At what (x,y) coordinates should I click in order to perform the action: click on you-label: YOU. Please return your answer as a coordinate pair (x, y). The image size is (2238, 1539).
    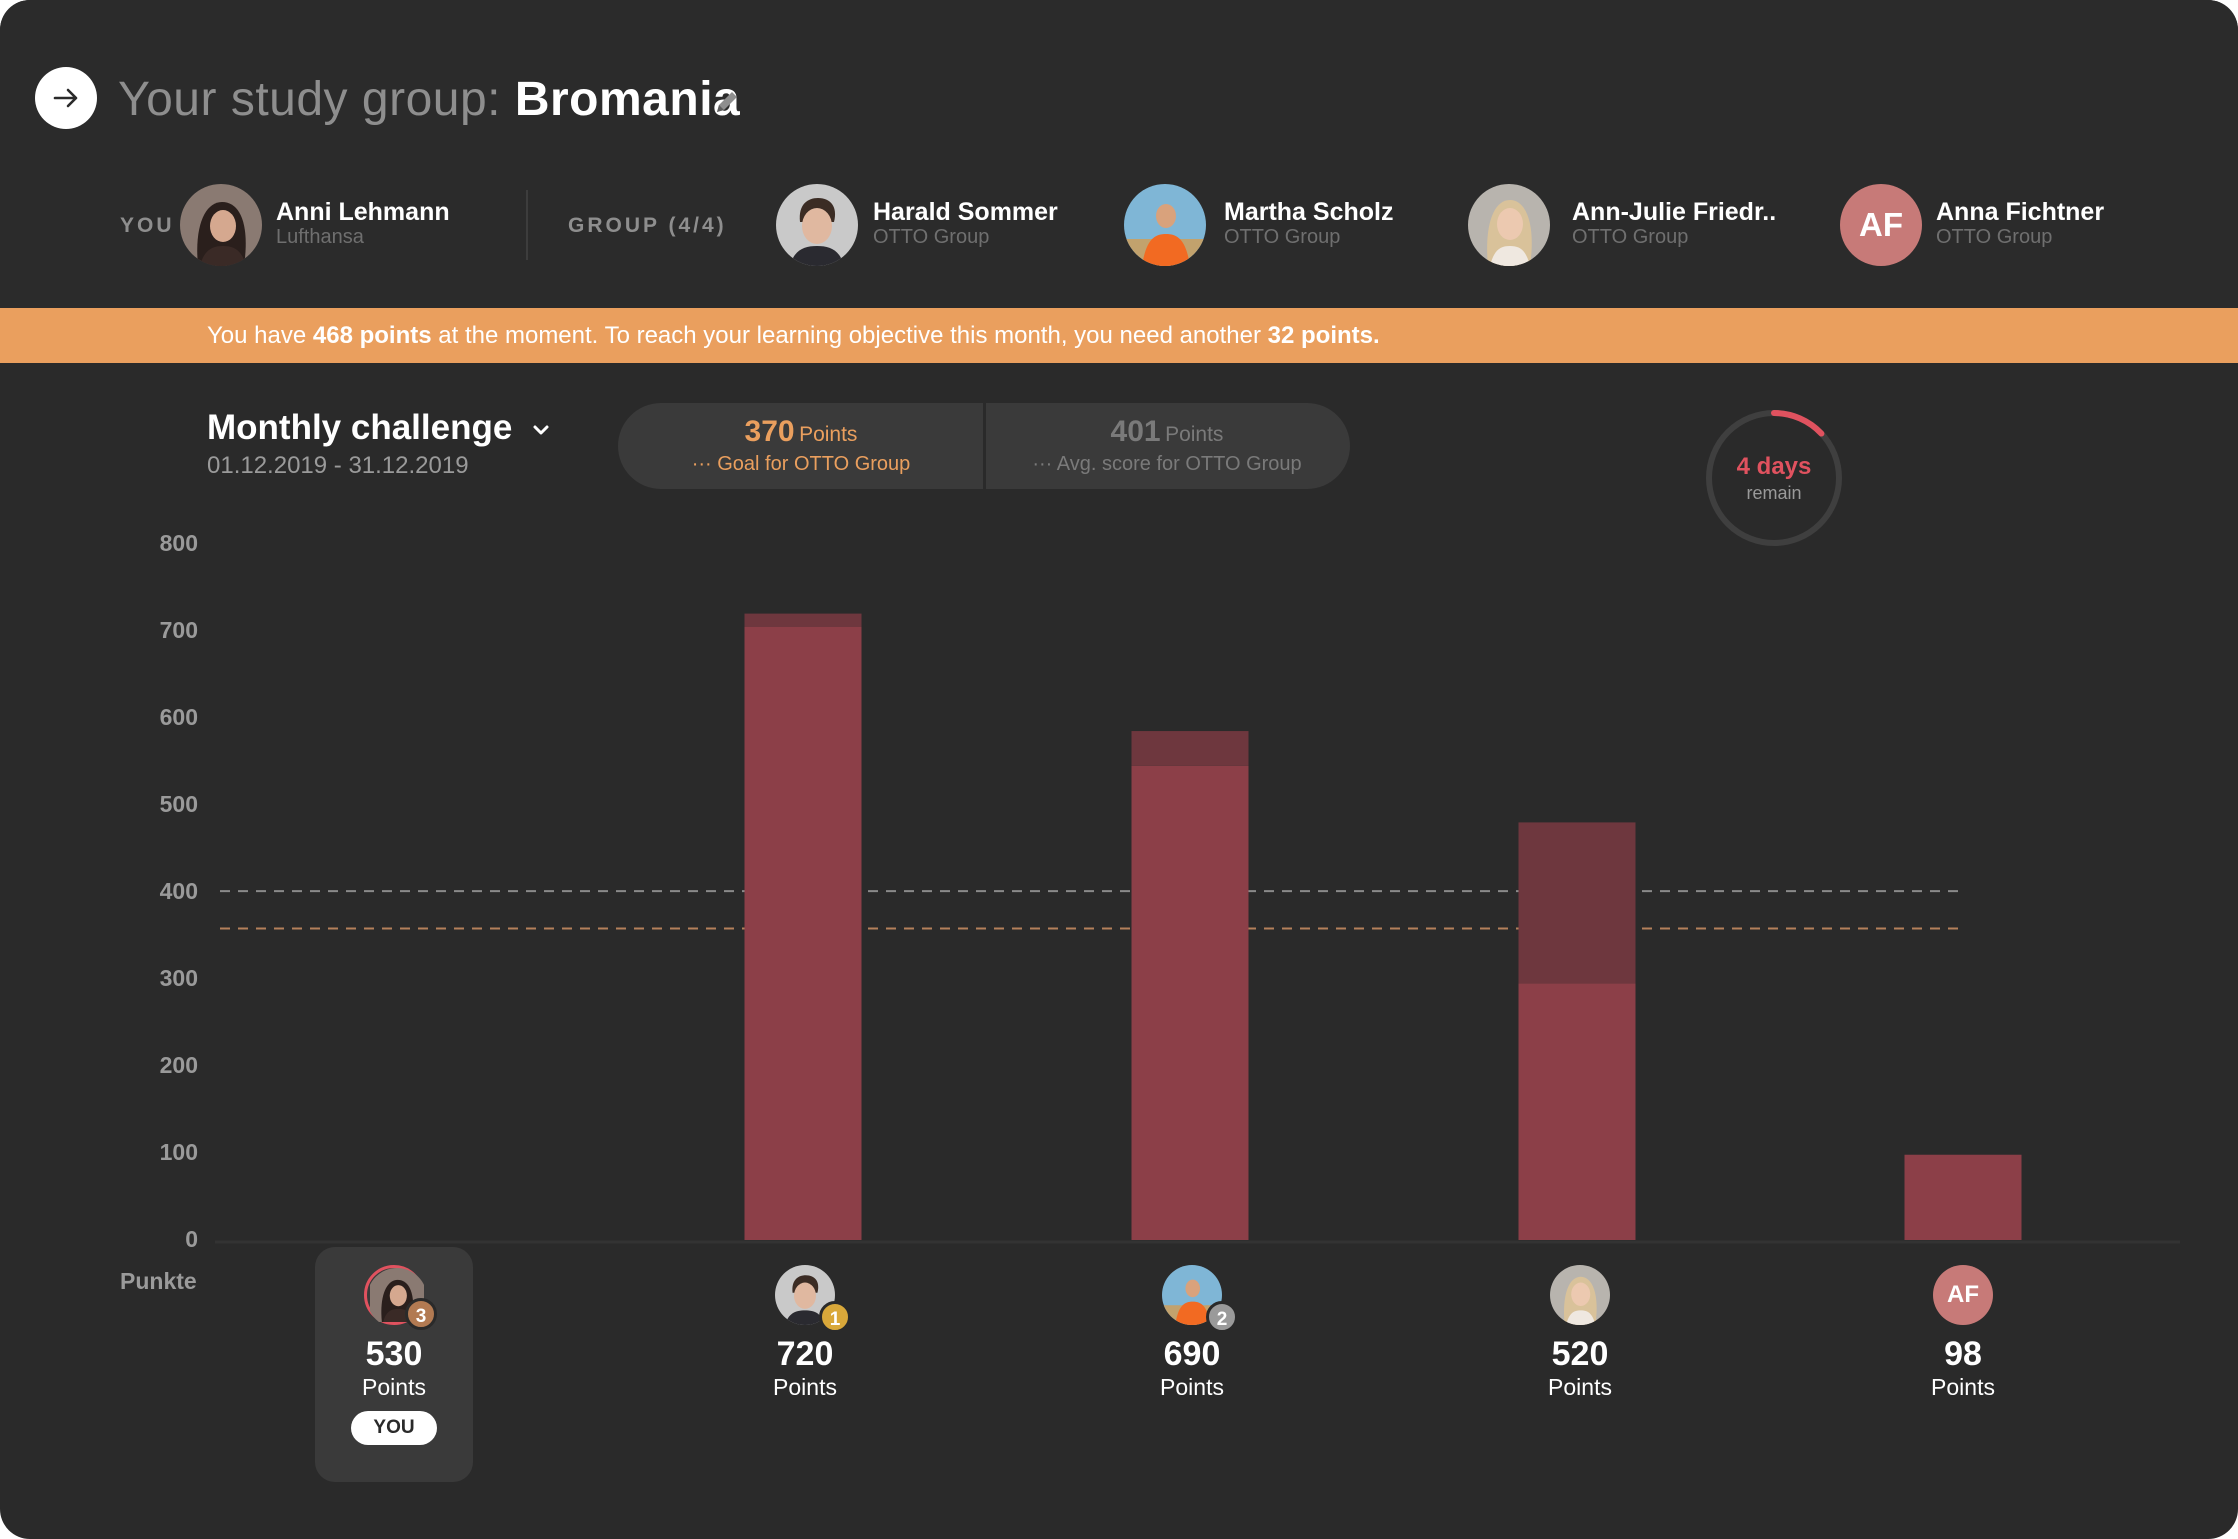
    Looking at the image, I should click on (147, 225).